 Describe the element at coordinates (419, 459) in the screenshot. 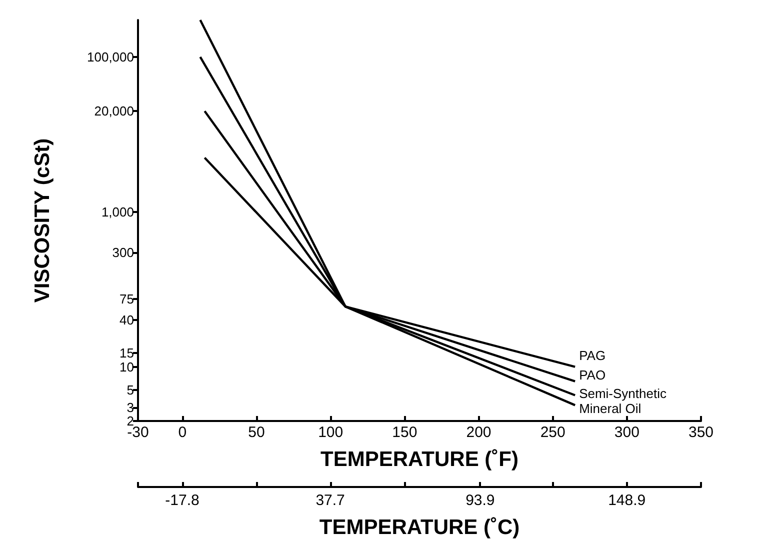

I see `x-axis-title: TEMPERATURE (˚F)` at that location.